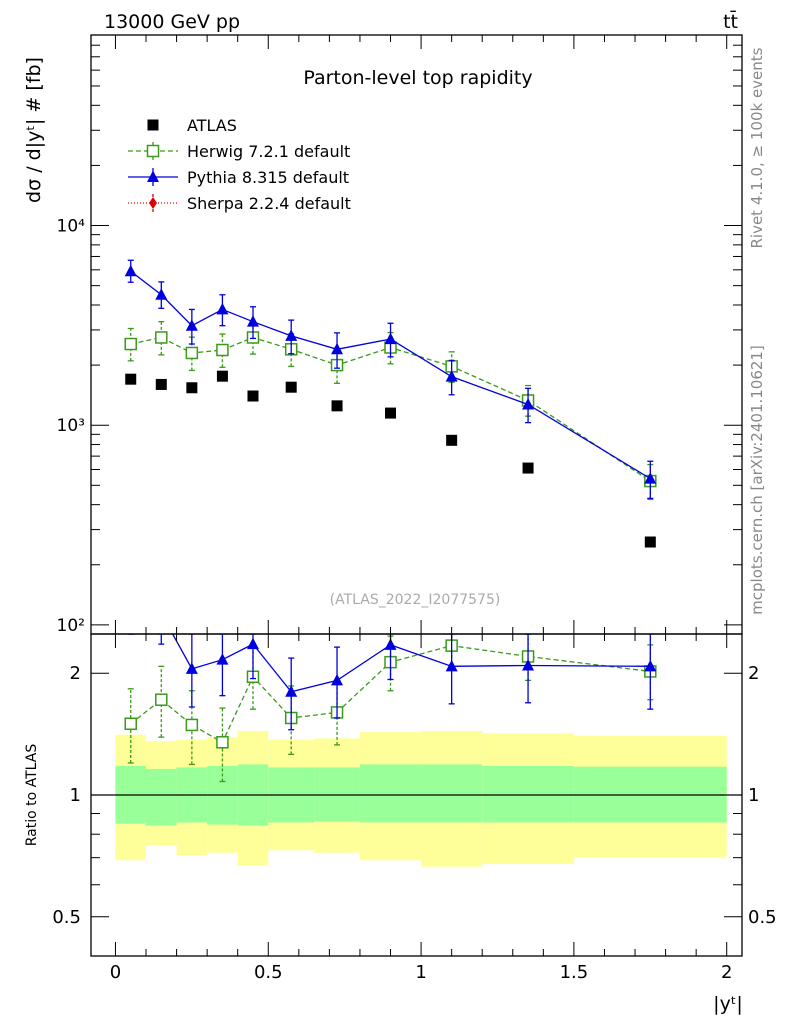 The height and width of the screenshot is (1024, 786). Describe the element at coordinates (115, 972) in the screenshot. I see `x-tick-label: 0` at that location.